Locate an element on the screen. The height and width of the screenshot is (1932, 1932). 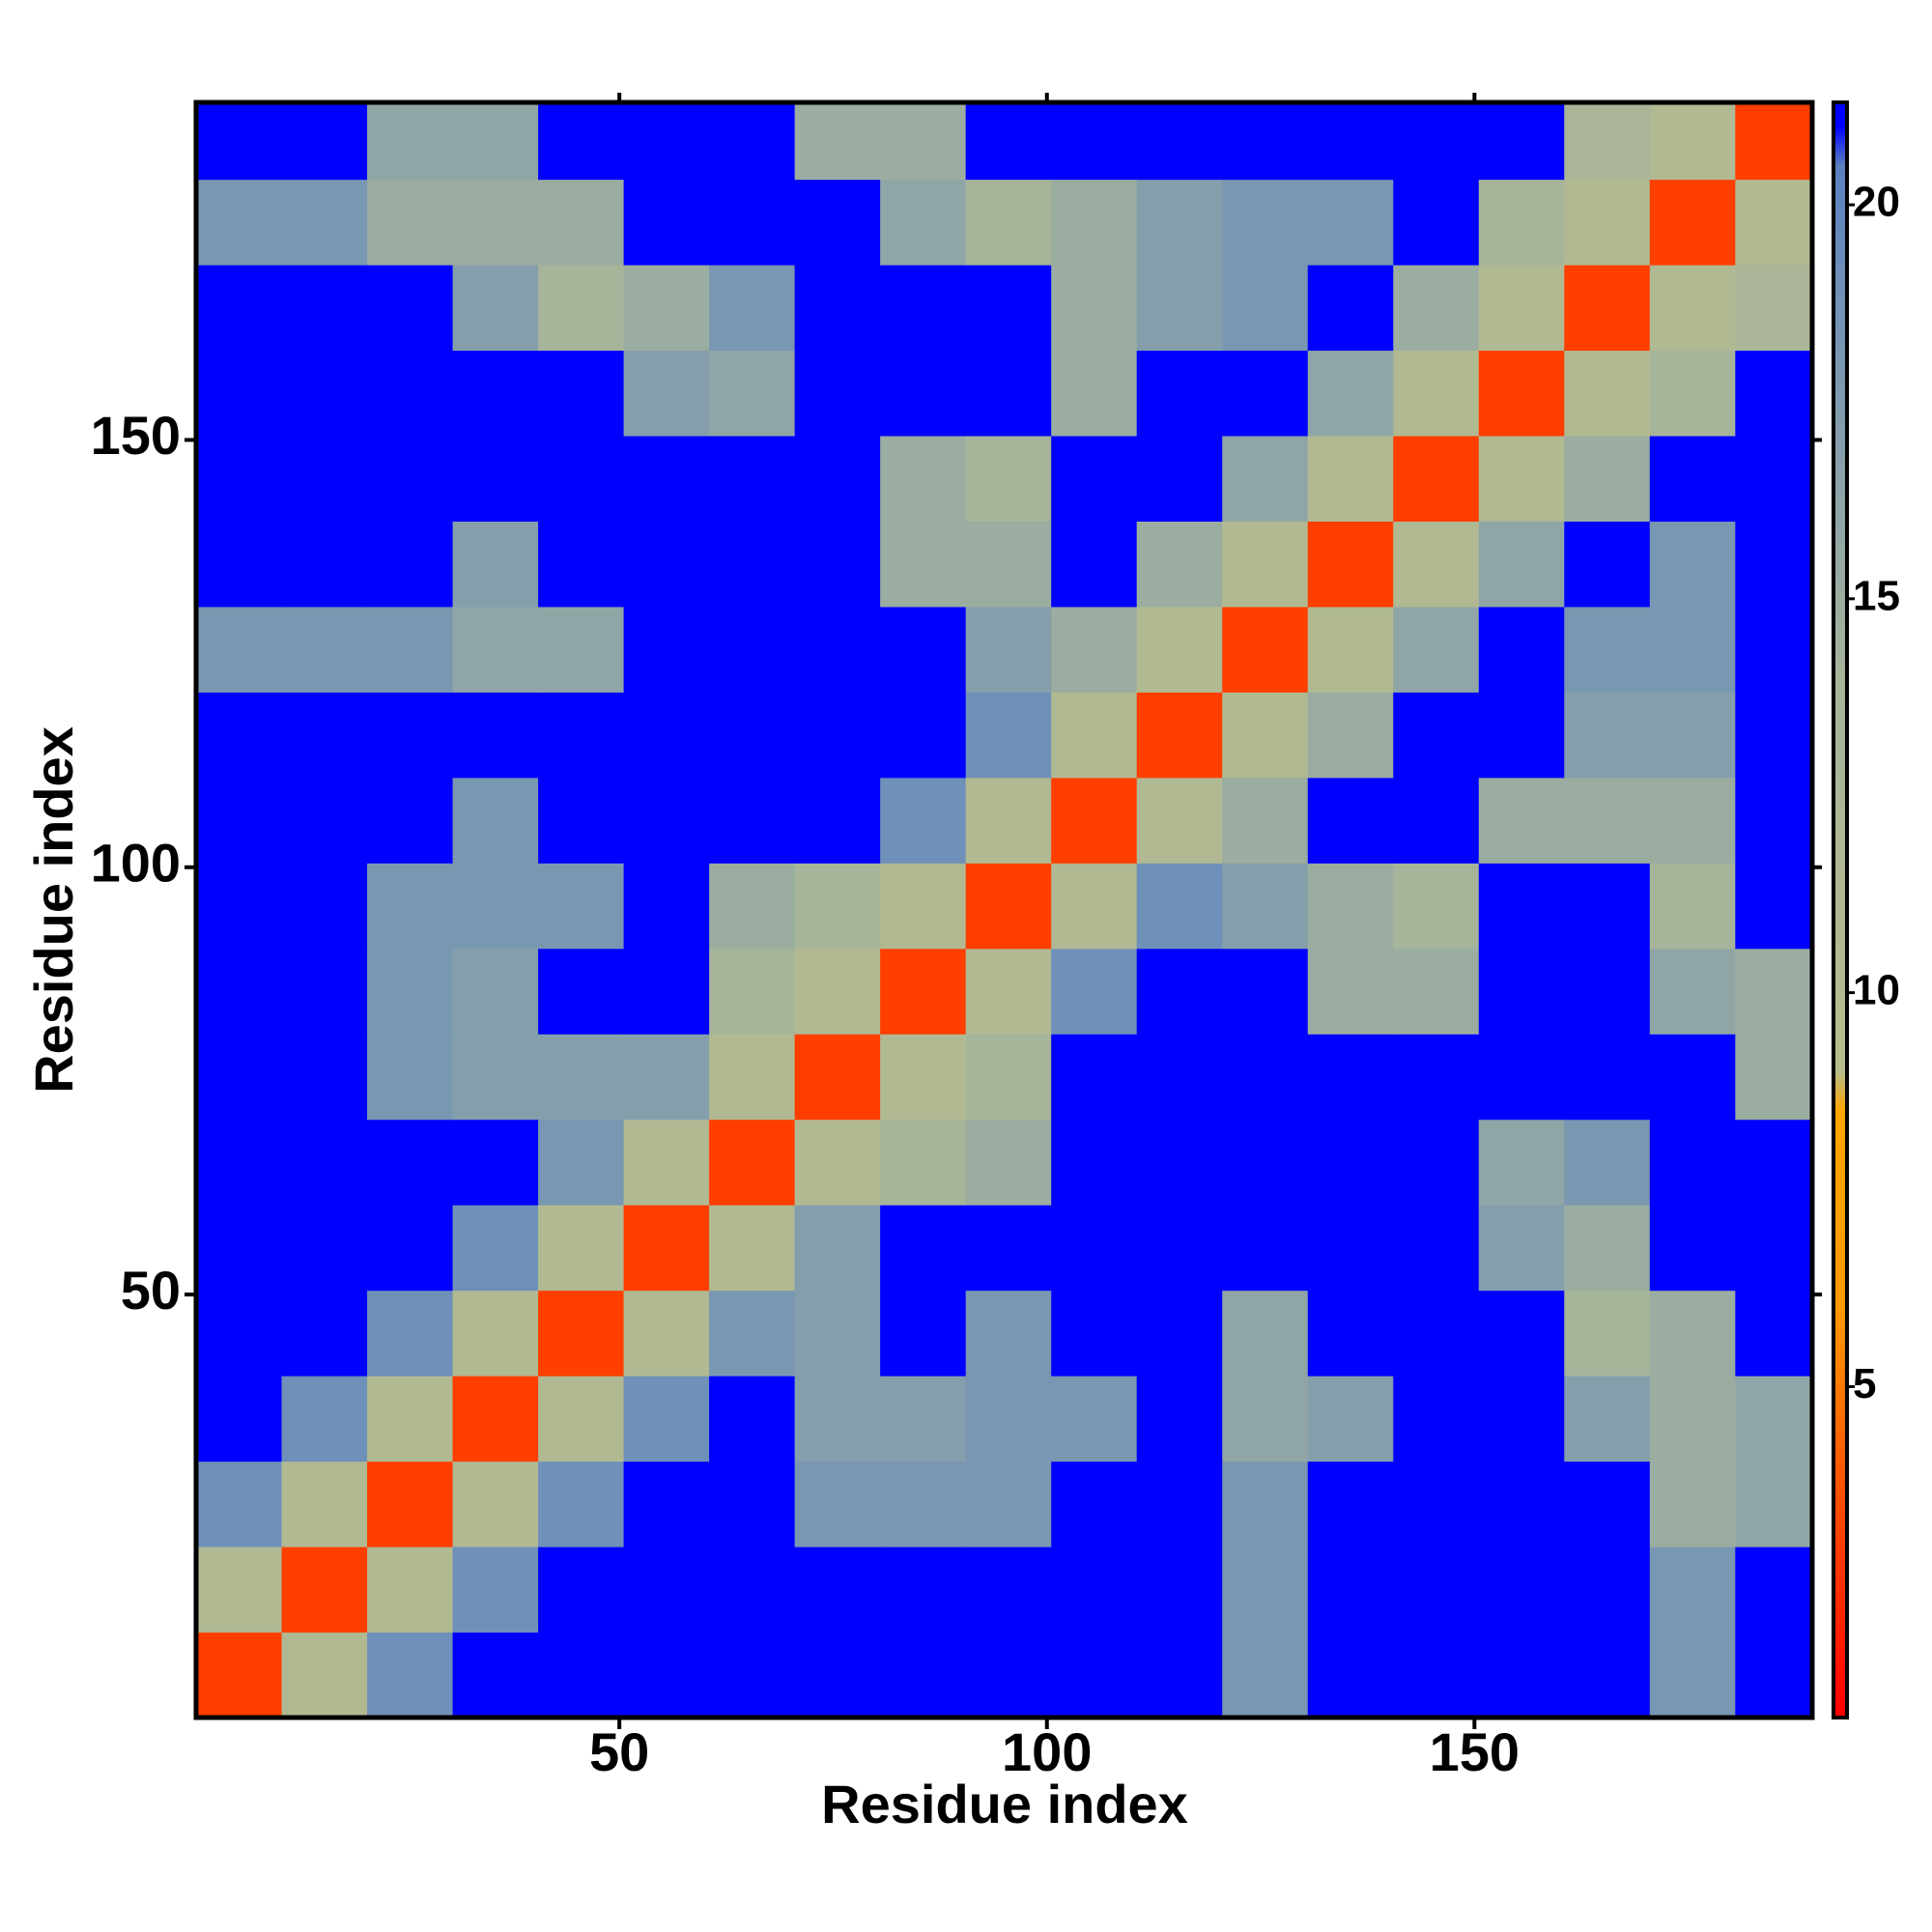
x-tick-label: 50 is located at coordinates (619, 1751).